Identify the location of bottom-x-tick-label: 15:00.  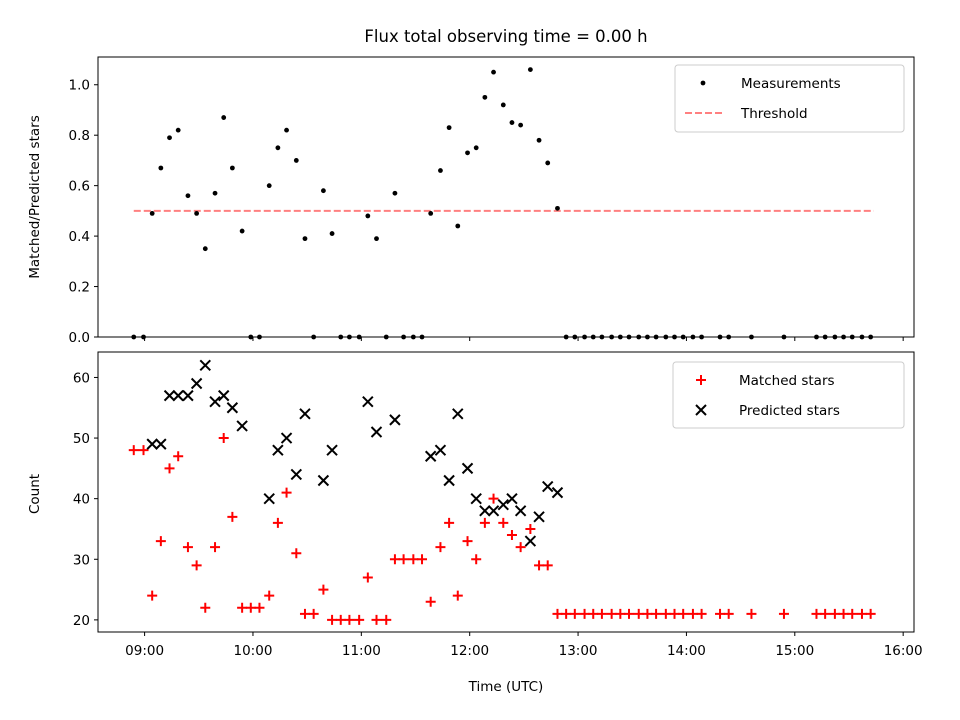
(794, 651).